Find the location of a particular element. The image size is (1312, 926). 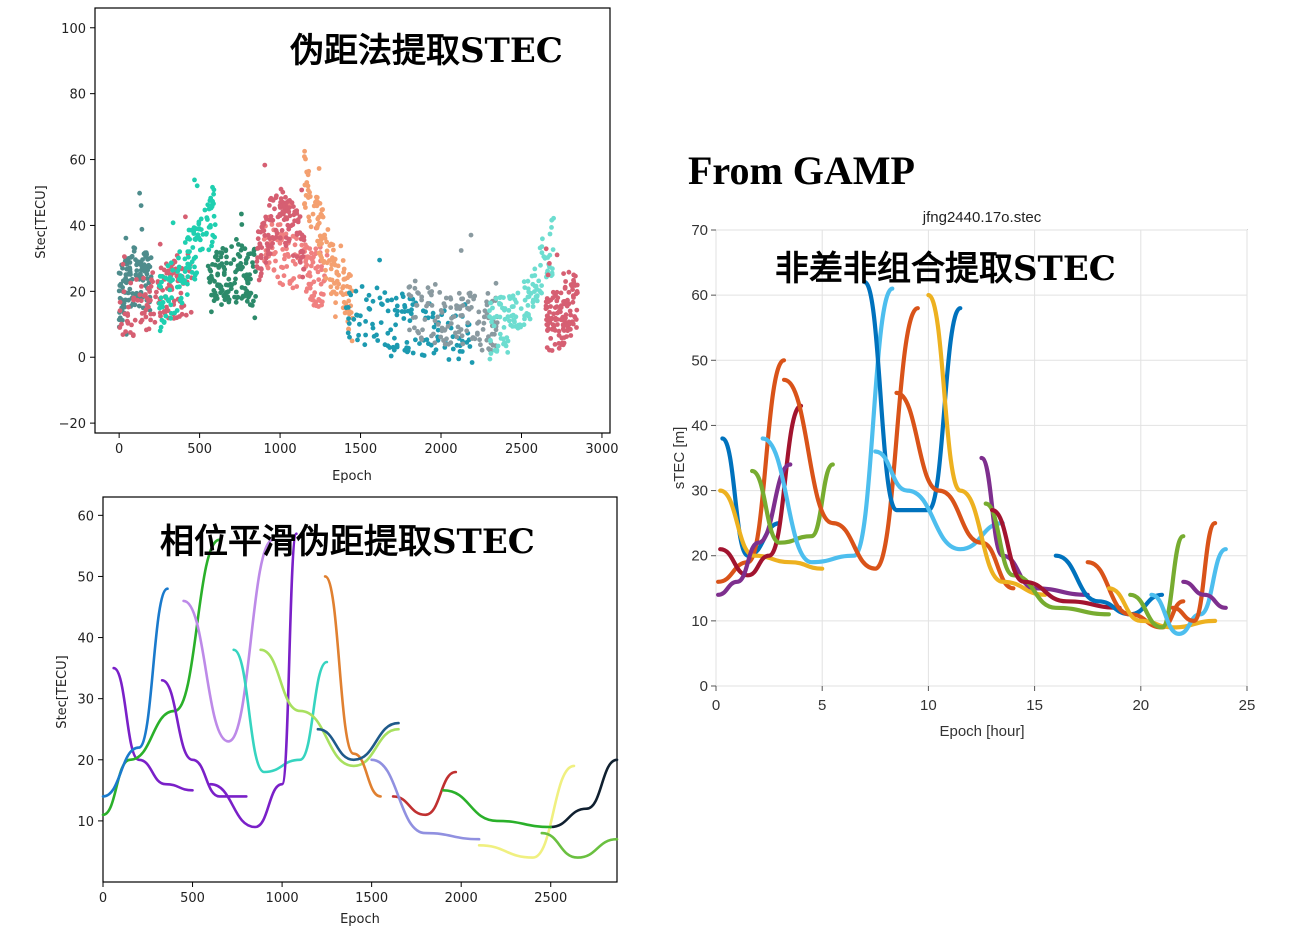

line-series-b16 is located at coordinates (497, 809).